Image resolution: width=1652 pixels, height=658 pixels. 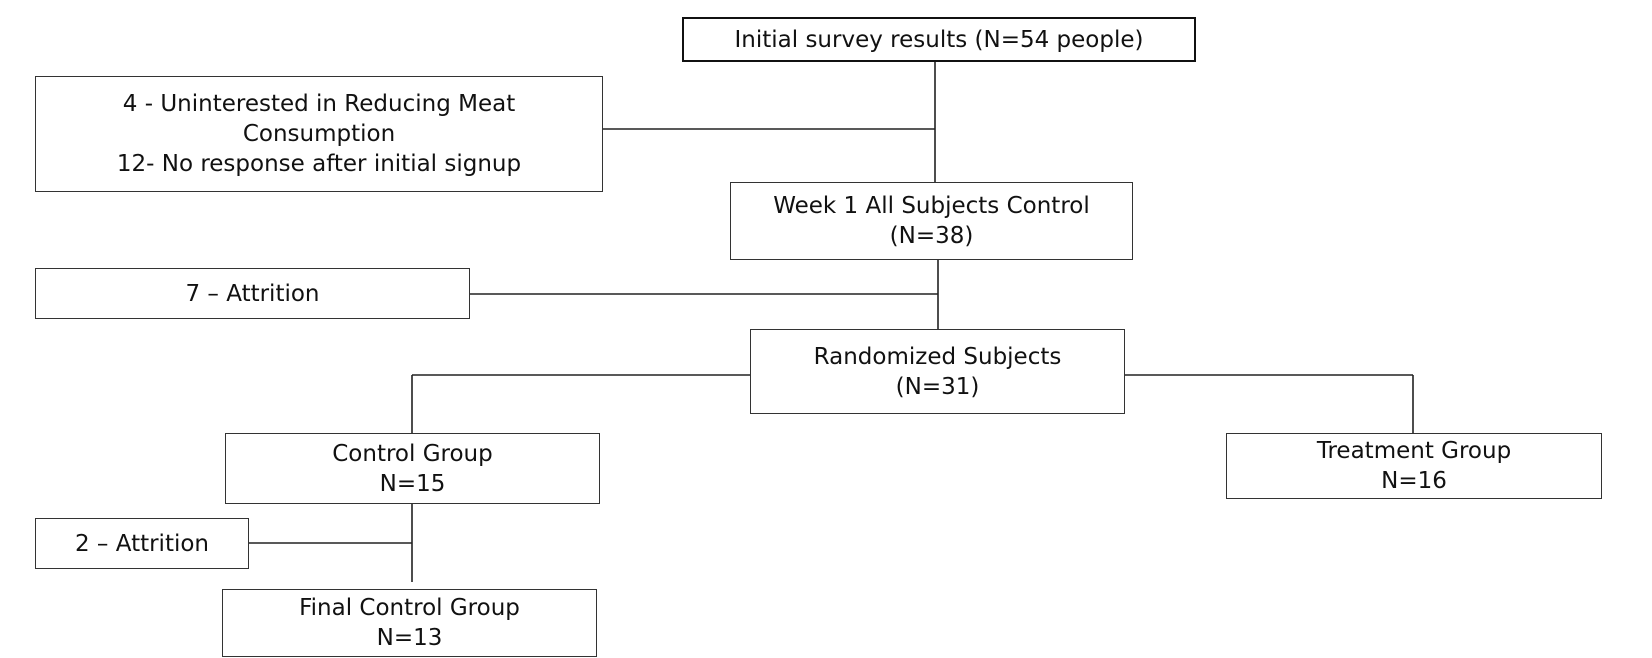 I want to click on node-attrition-2-label: 2 – Attrition, so click(x=142, y=543).